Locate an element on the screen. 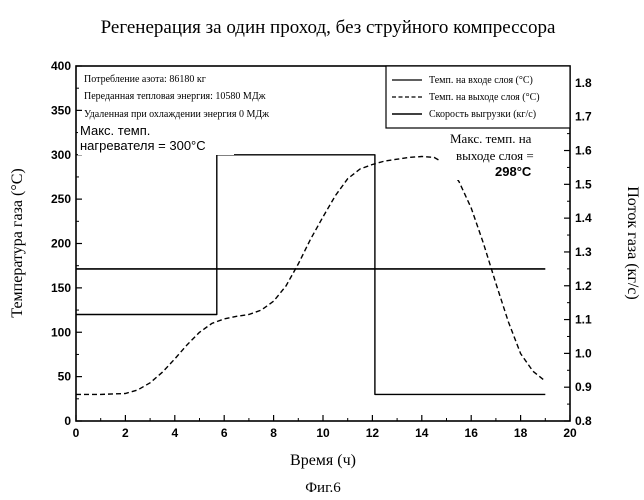 Image resolution: width=644 pixels, height=500 pixels. right-y-axis-ticks: 0.8 0.9 1.0 1.1 1.2 1.3 1.4 1.5 1.6 1.7 1.8 is located at coordinates (578, 252).